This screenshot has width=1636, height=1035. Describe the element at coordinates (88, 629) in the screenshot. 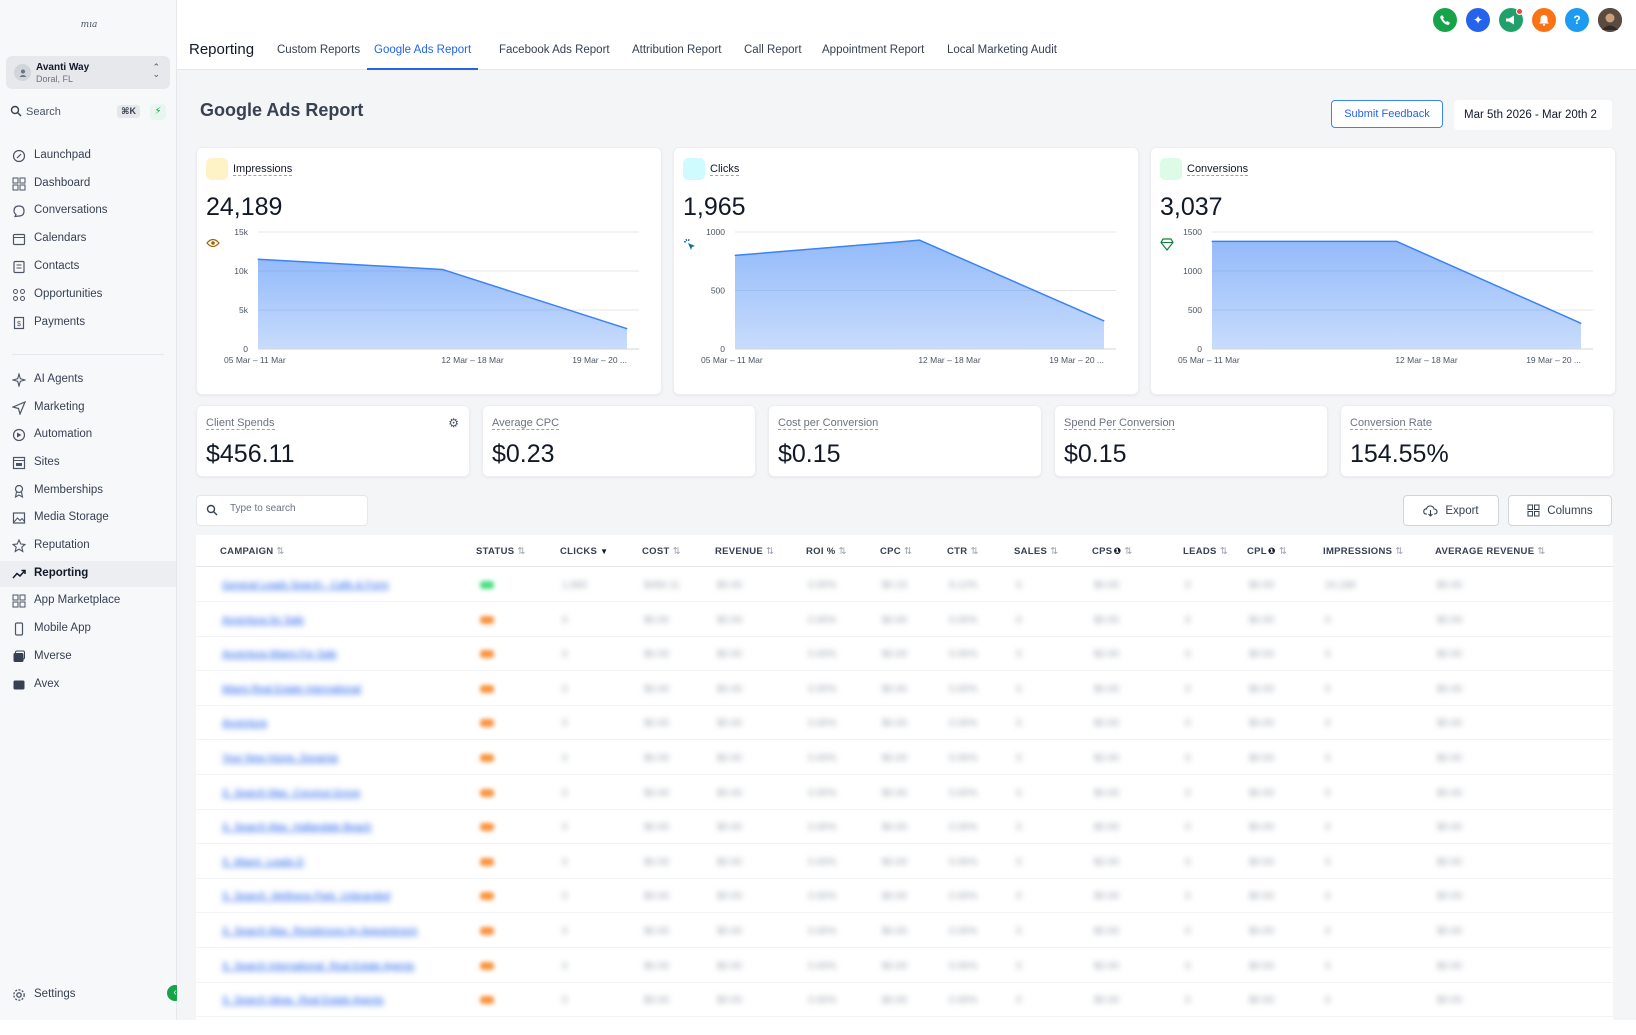

I see `sidebar-item-mobile-app: Mobile App` at that location.